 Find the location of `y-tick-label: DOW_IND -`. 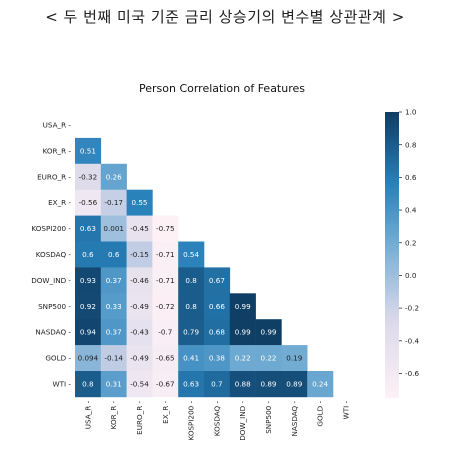

y-tick-label: DOW_IND - is located at coordinates (51, 280).